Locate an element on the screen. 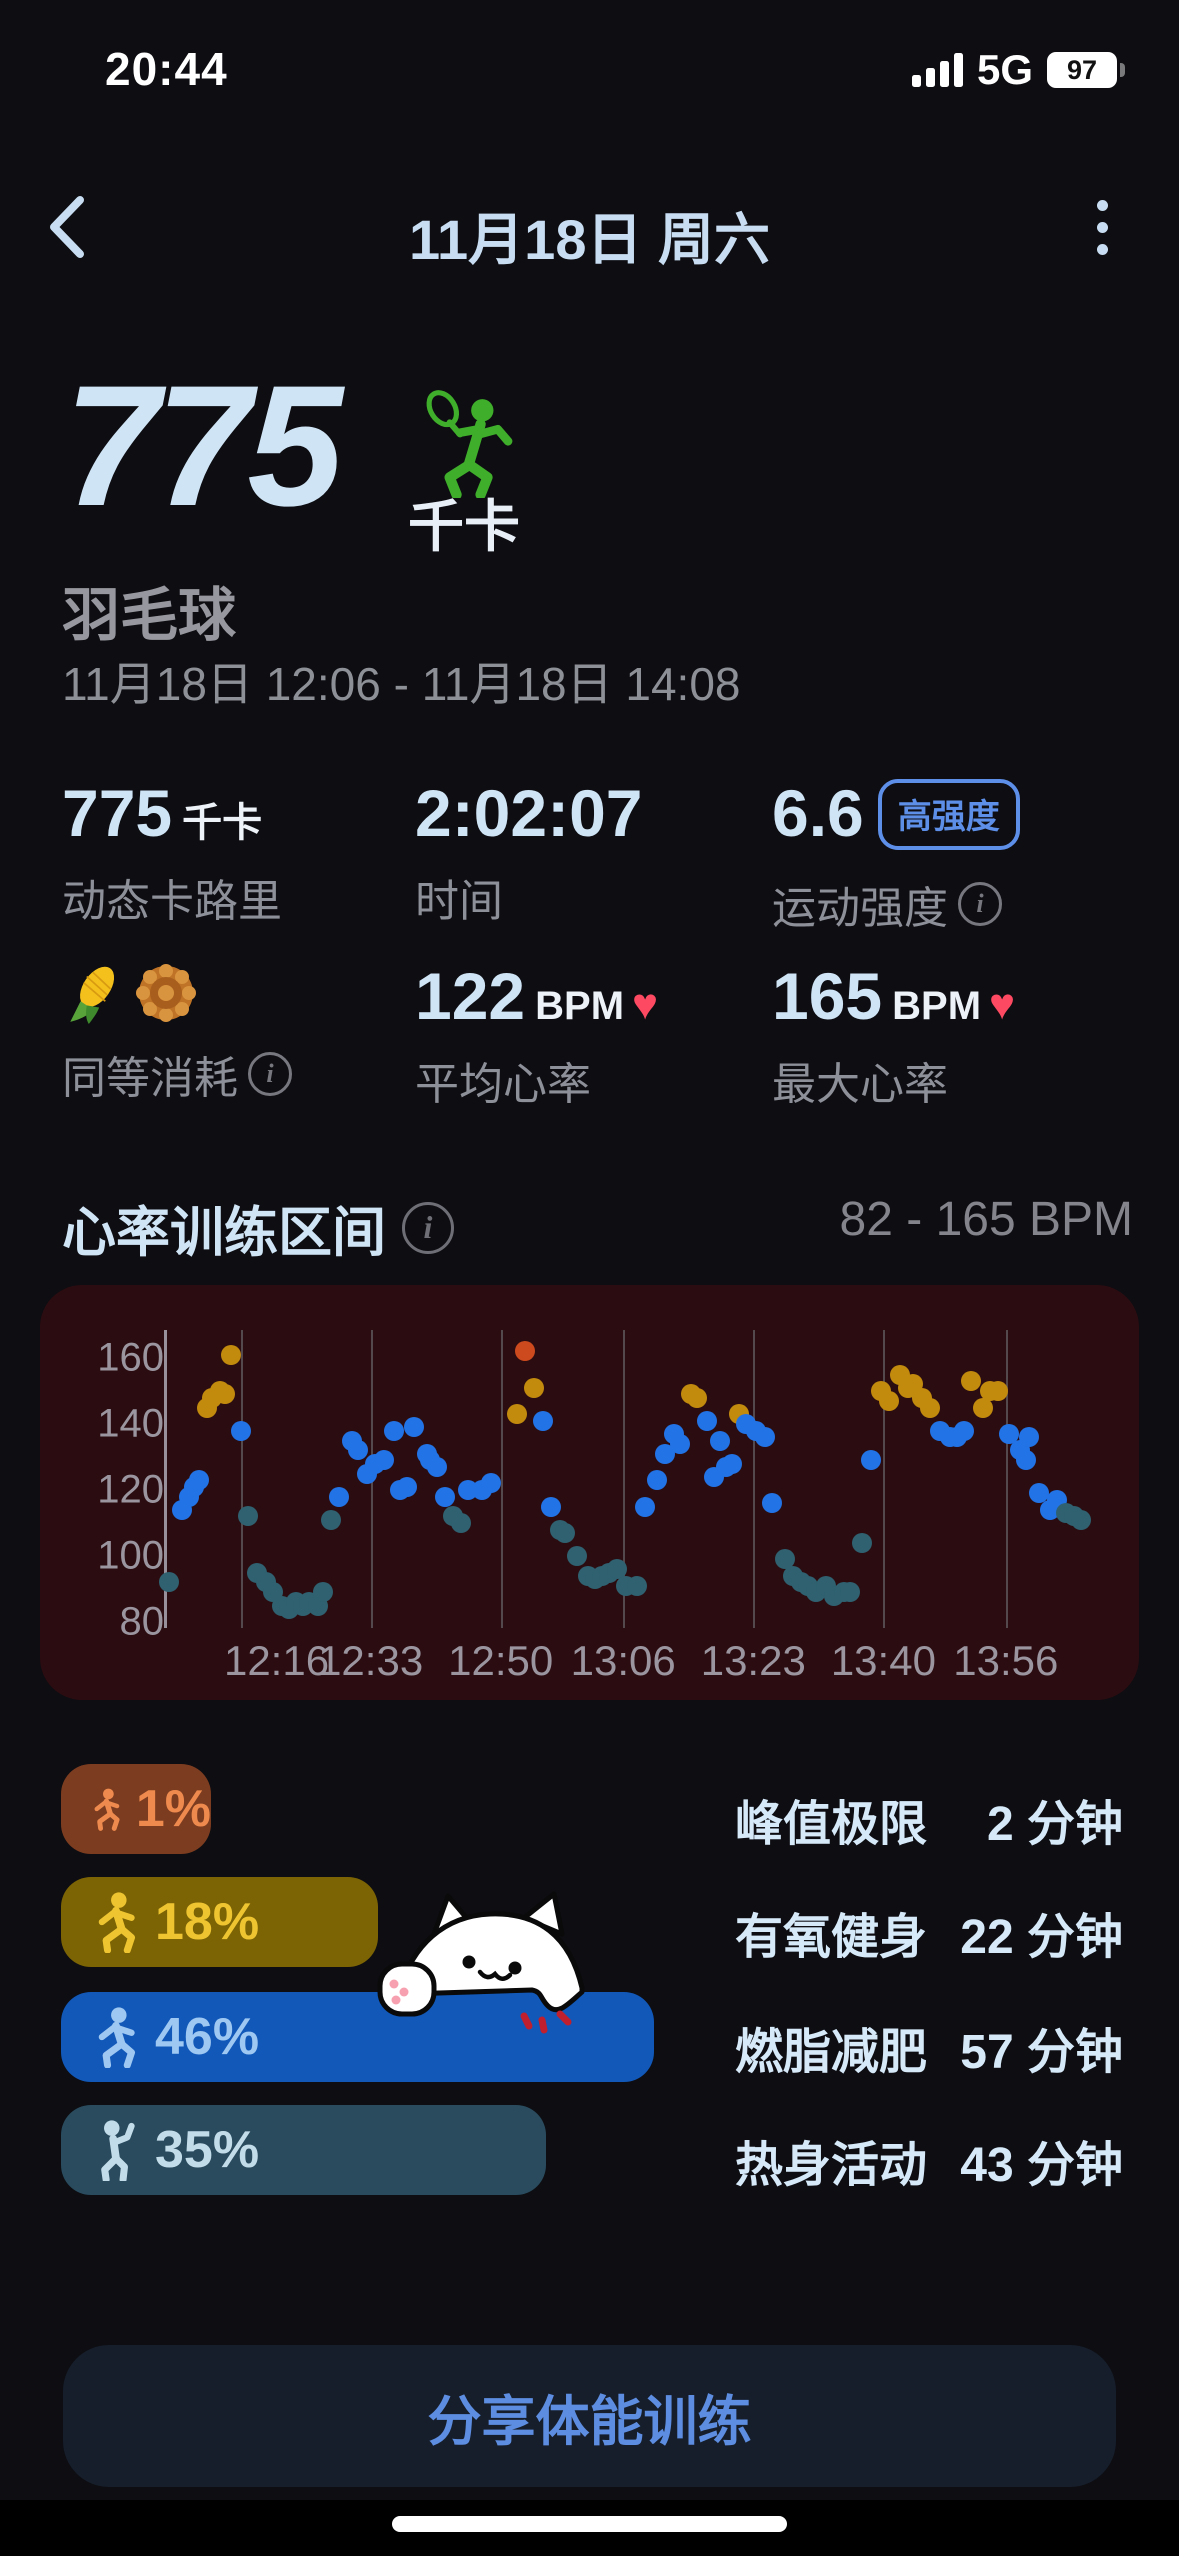  zone-bar-0: 1% is located at coordinates (136, 1809).